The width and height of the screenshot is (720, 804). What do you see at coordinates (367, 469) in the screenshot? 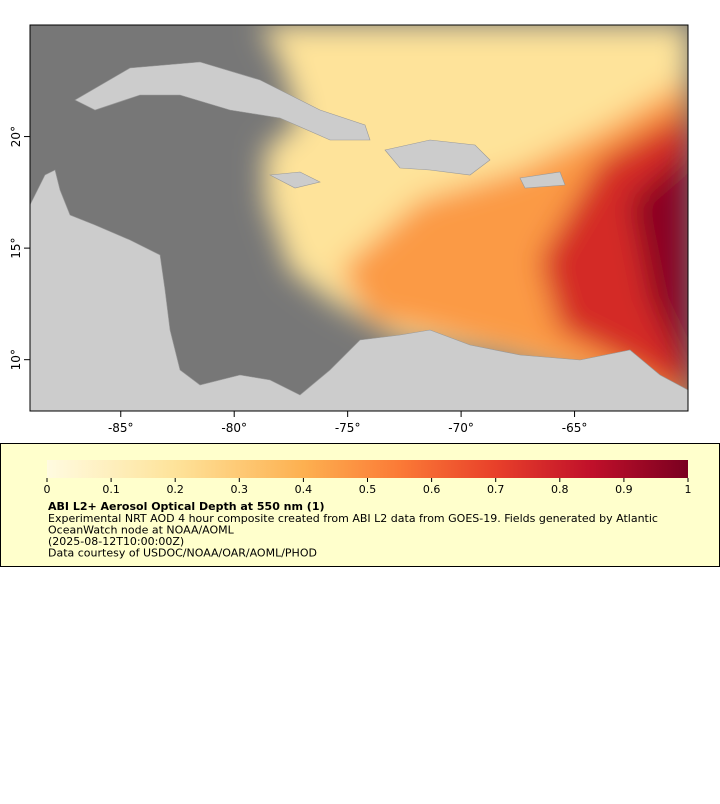
I see `colorbar` at bounding box center [367, 469].